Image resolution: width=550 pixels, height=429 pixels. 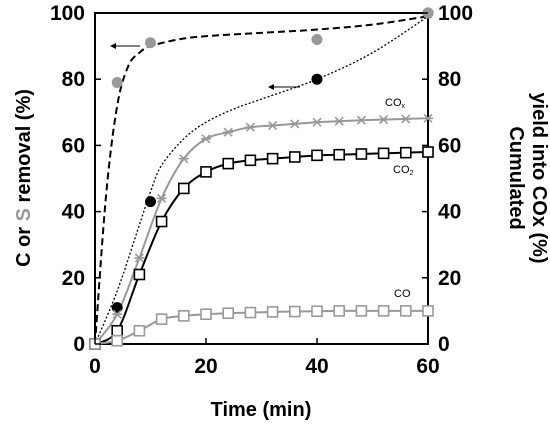 I want to click on y-axis-label-left-part1: C or, so click(x=24, y=244).